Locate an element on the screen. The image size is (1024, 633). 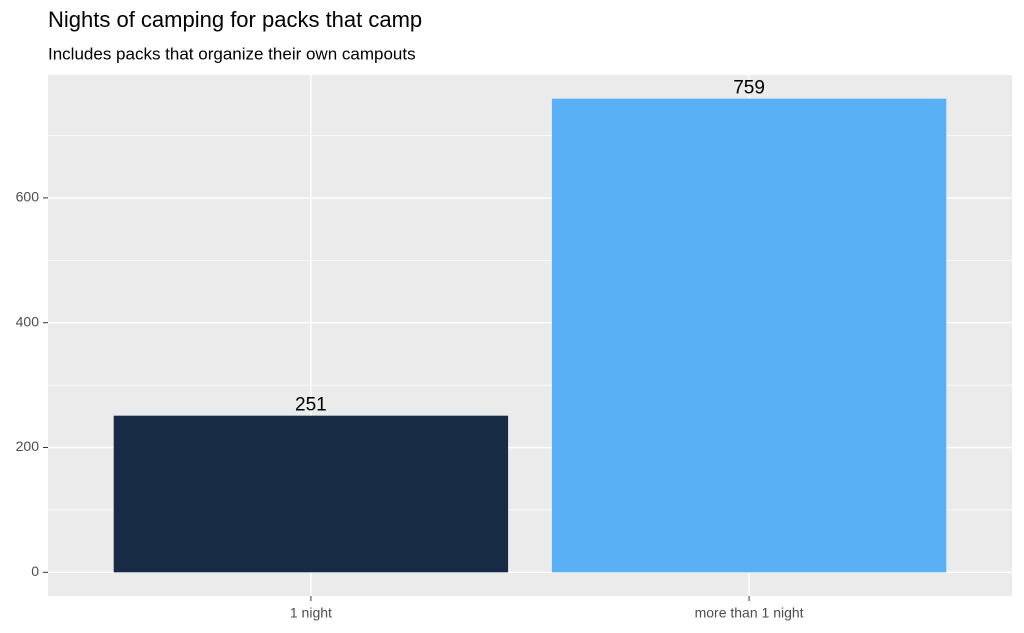
y-tick-label: 400 is located at coordinates (28, 321).